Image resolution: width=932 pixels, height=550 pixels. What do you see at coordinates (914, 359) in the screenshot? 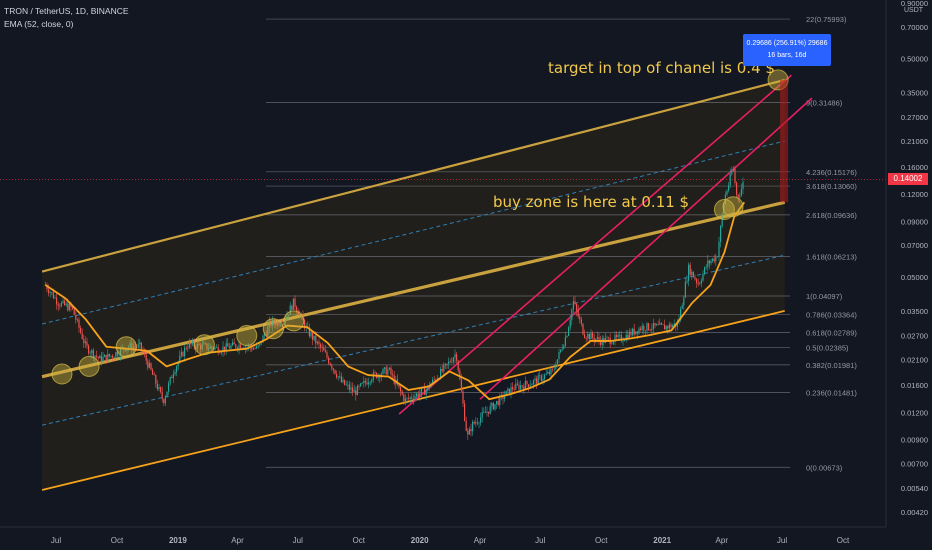
I see `y-tick-label: 0.02100` at bounding box center [914, 359].